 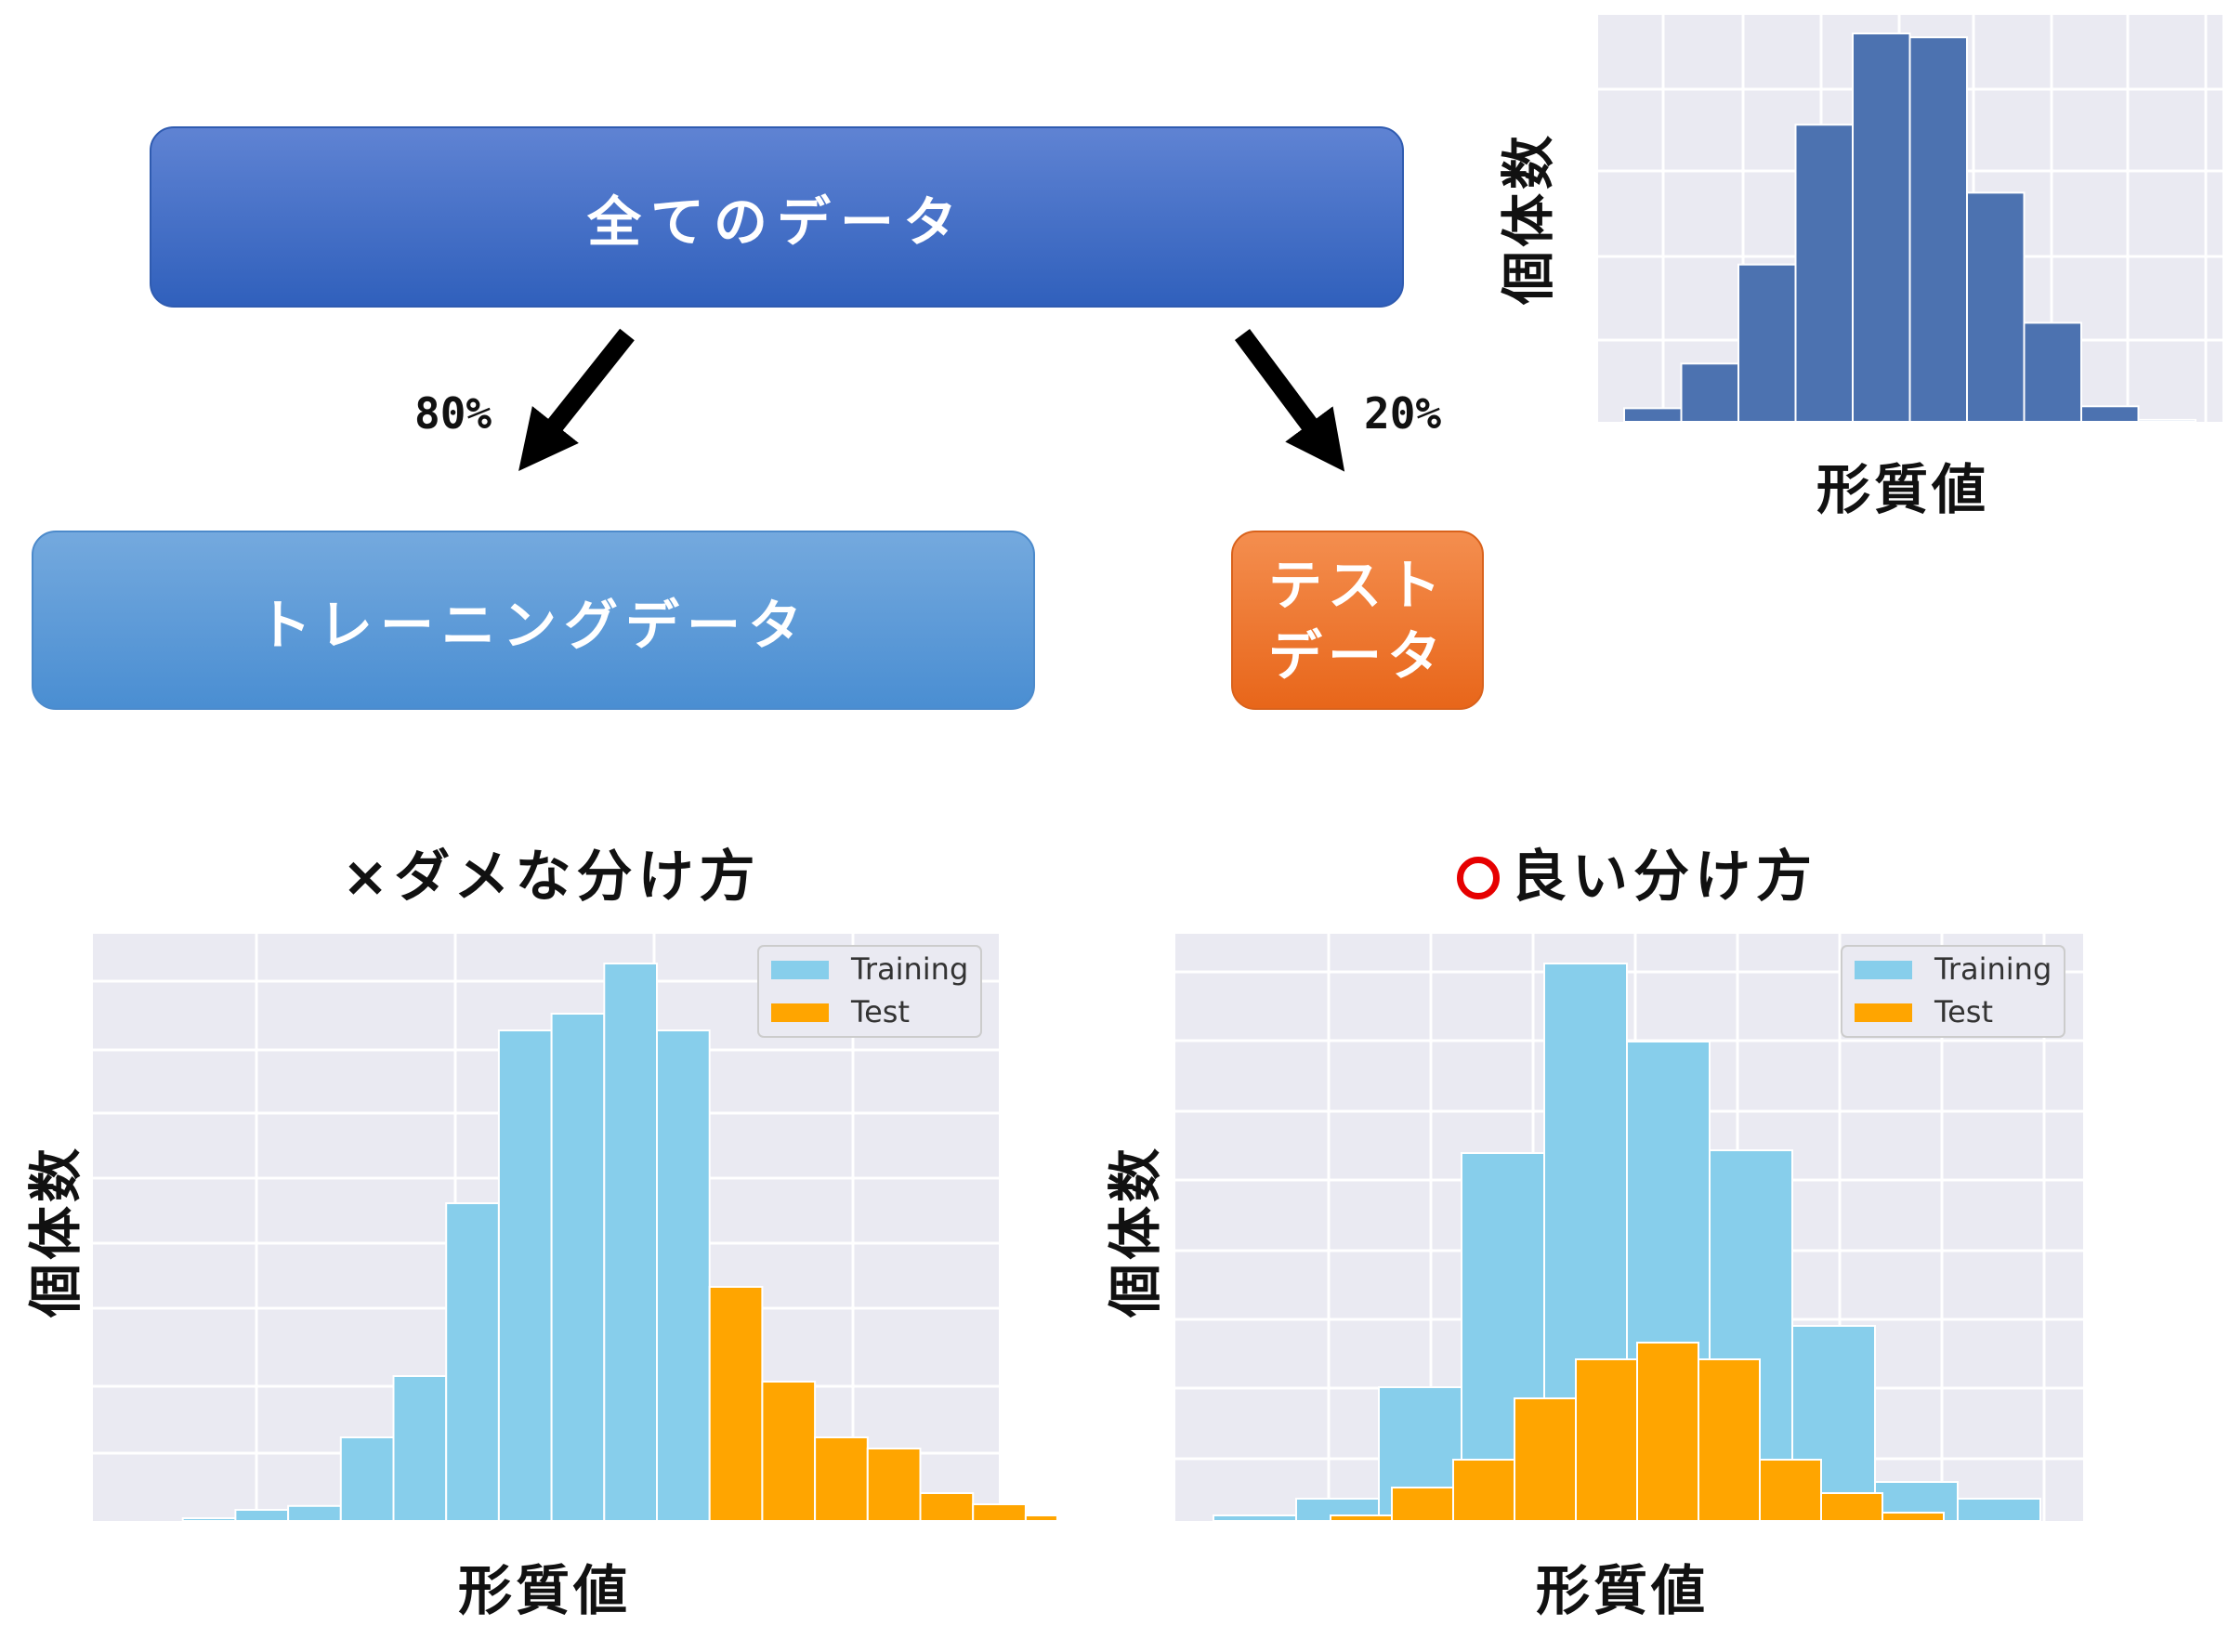 What do you see at coordinates (453, 414) in the screenshot?
I see `train-percent-label: 80%` at bounding box center [453, 414].